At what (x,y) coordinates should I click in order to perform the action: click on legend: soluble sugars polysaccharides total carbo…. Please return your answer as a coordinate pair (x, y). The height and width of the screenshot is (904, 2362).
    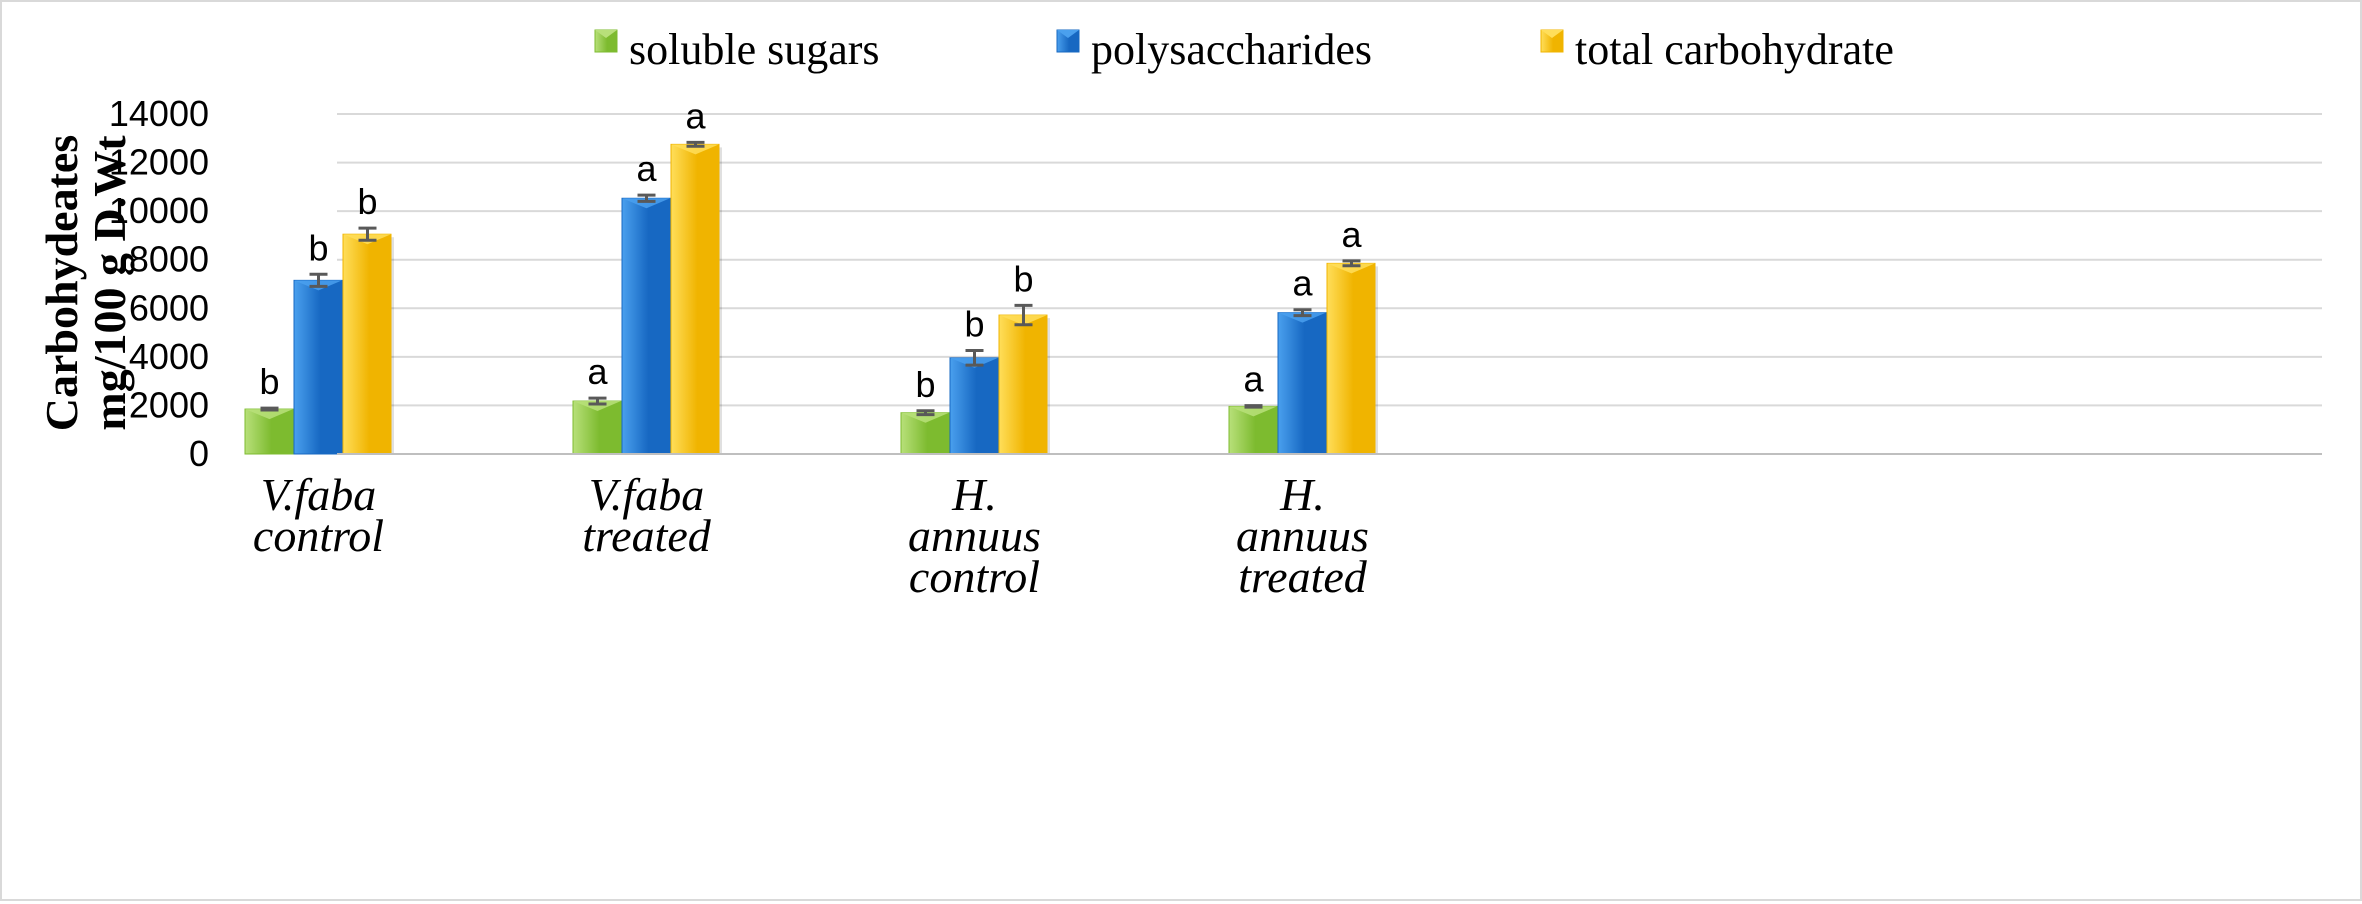
    Looking at the image, I should click on (1244, 49).